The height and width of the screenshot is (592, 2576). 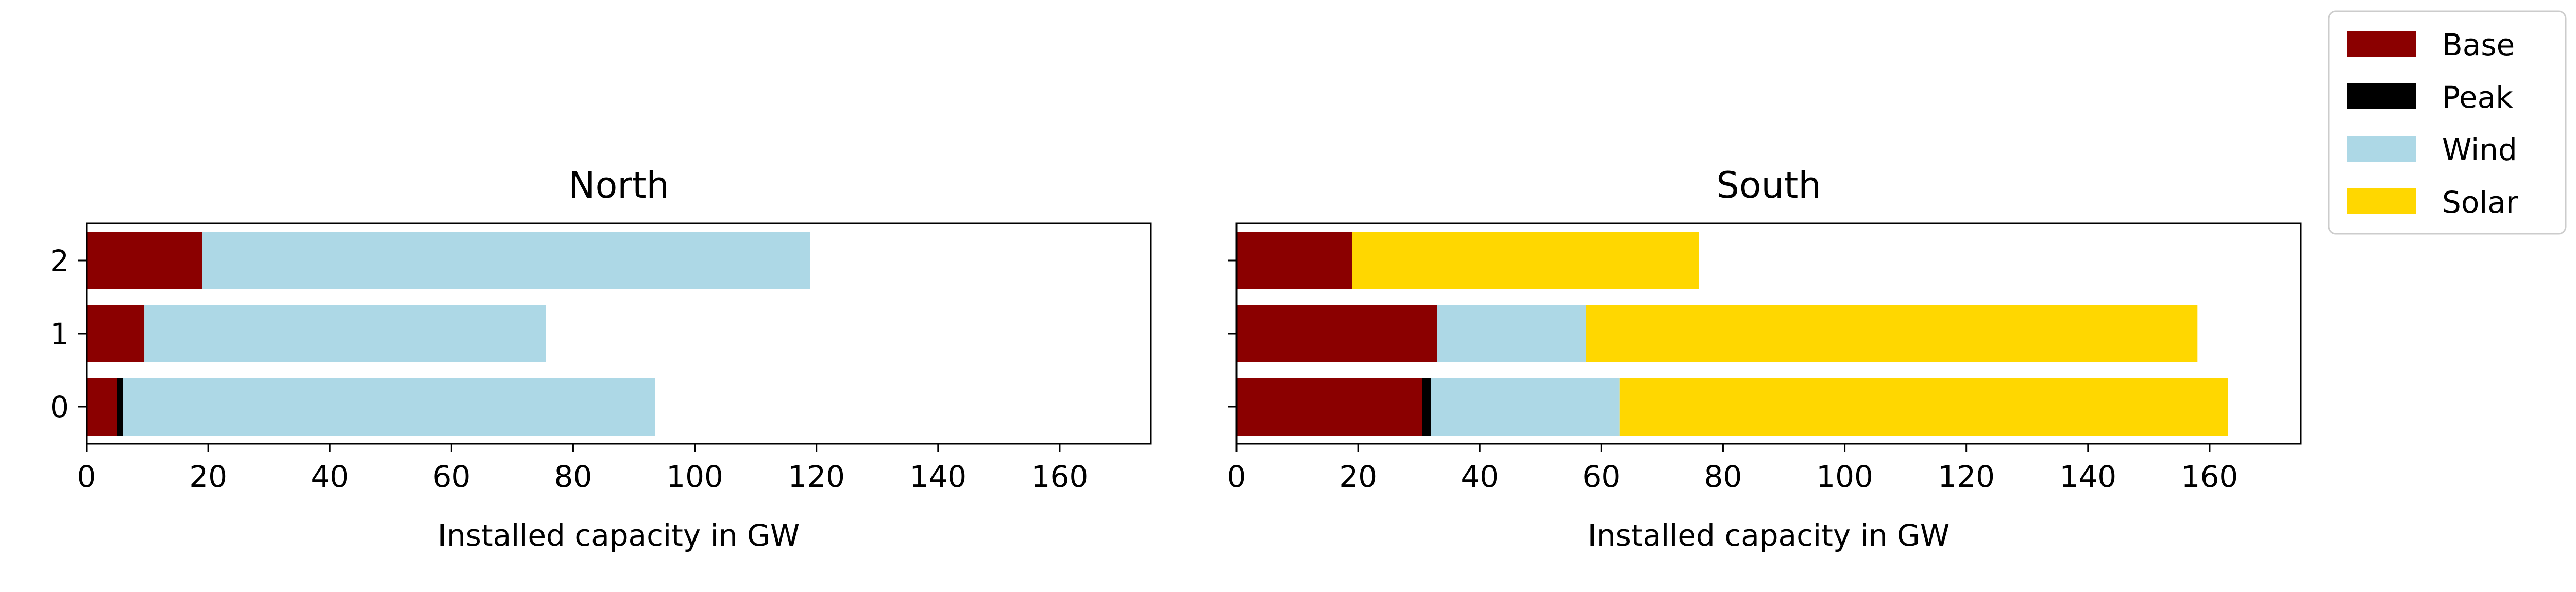 I want to click on panel-title: South, so click(x=1768, y=185).